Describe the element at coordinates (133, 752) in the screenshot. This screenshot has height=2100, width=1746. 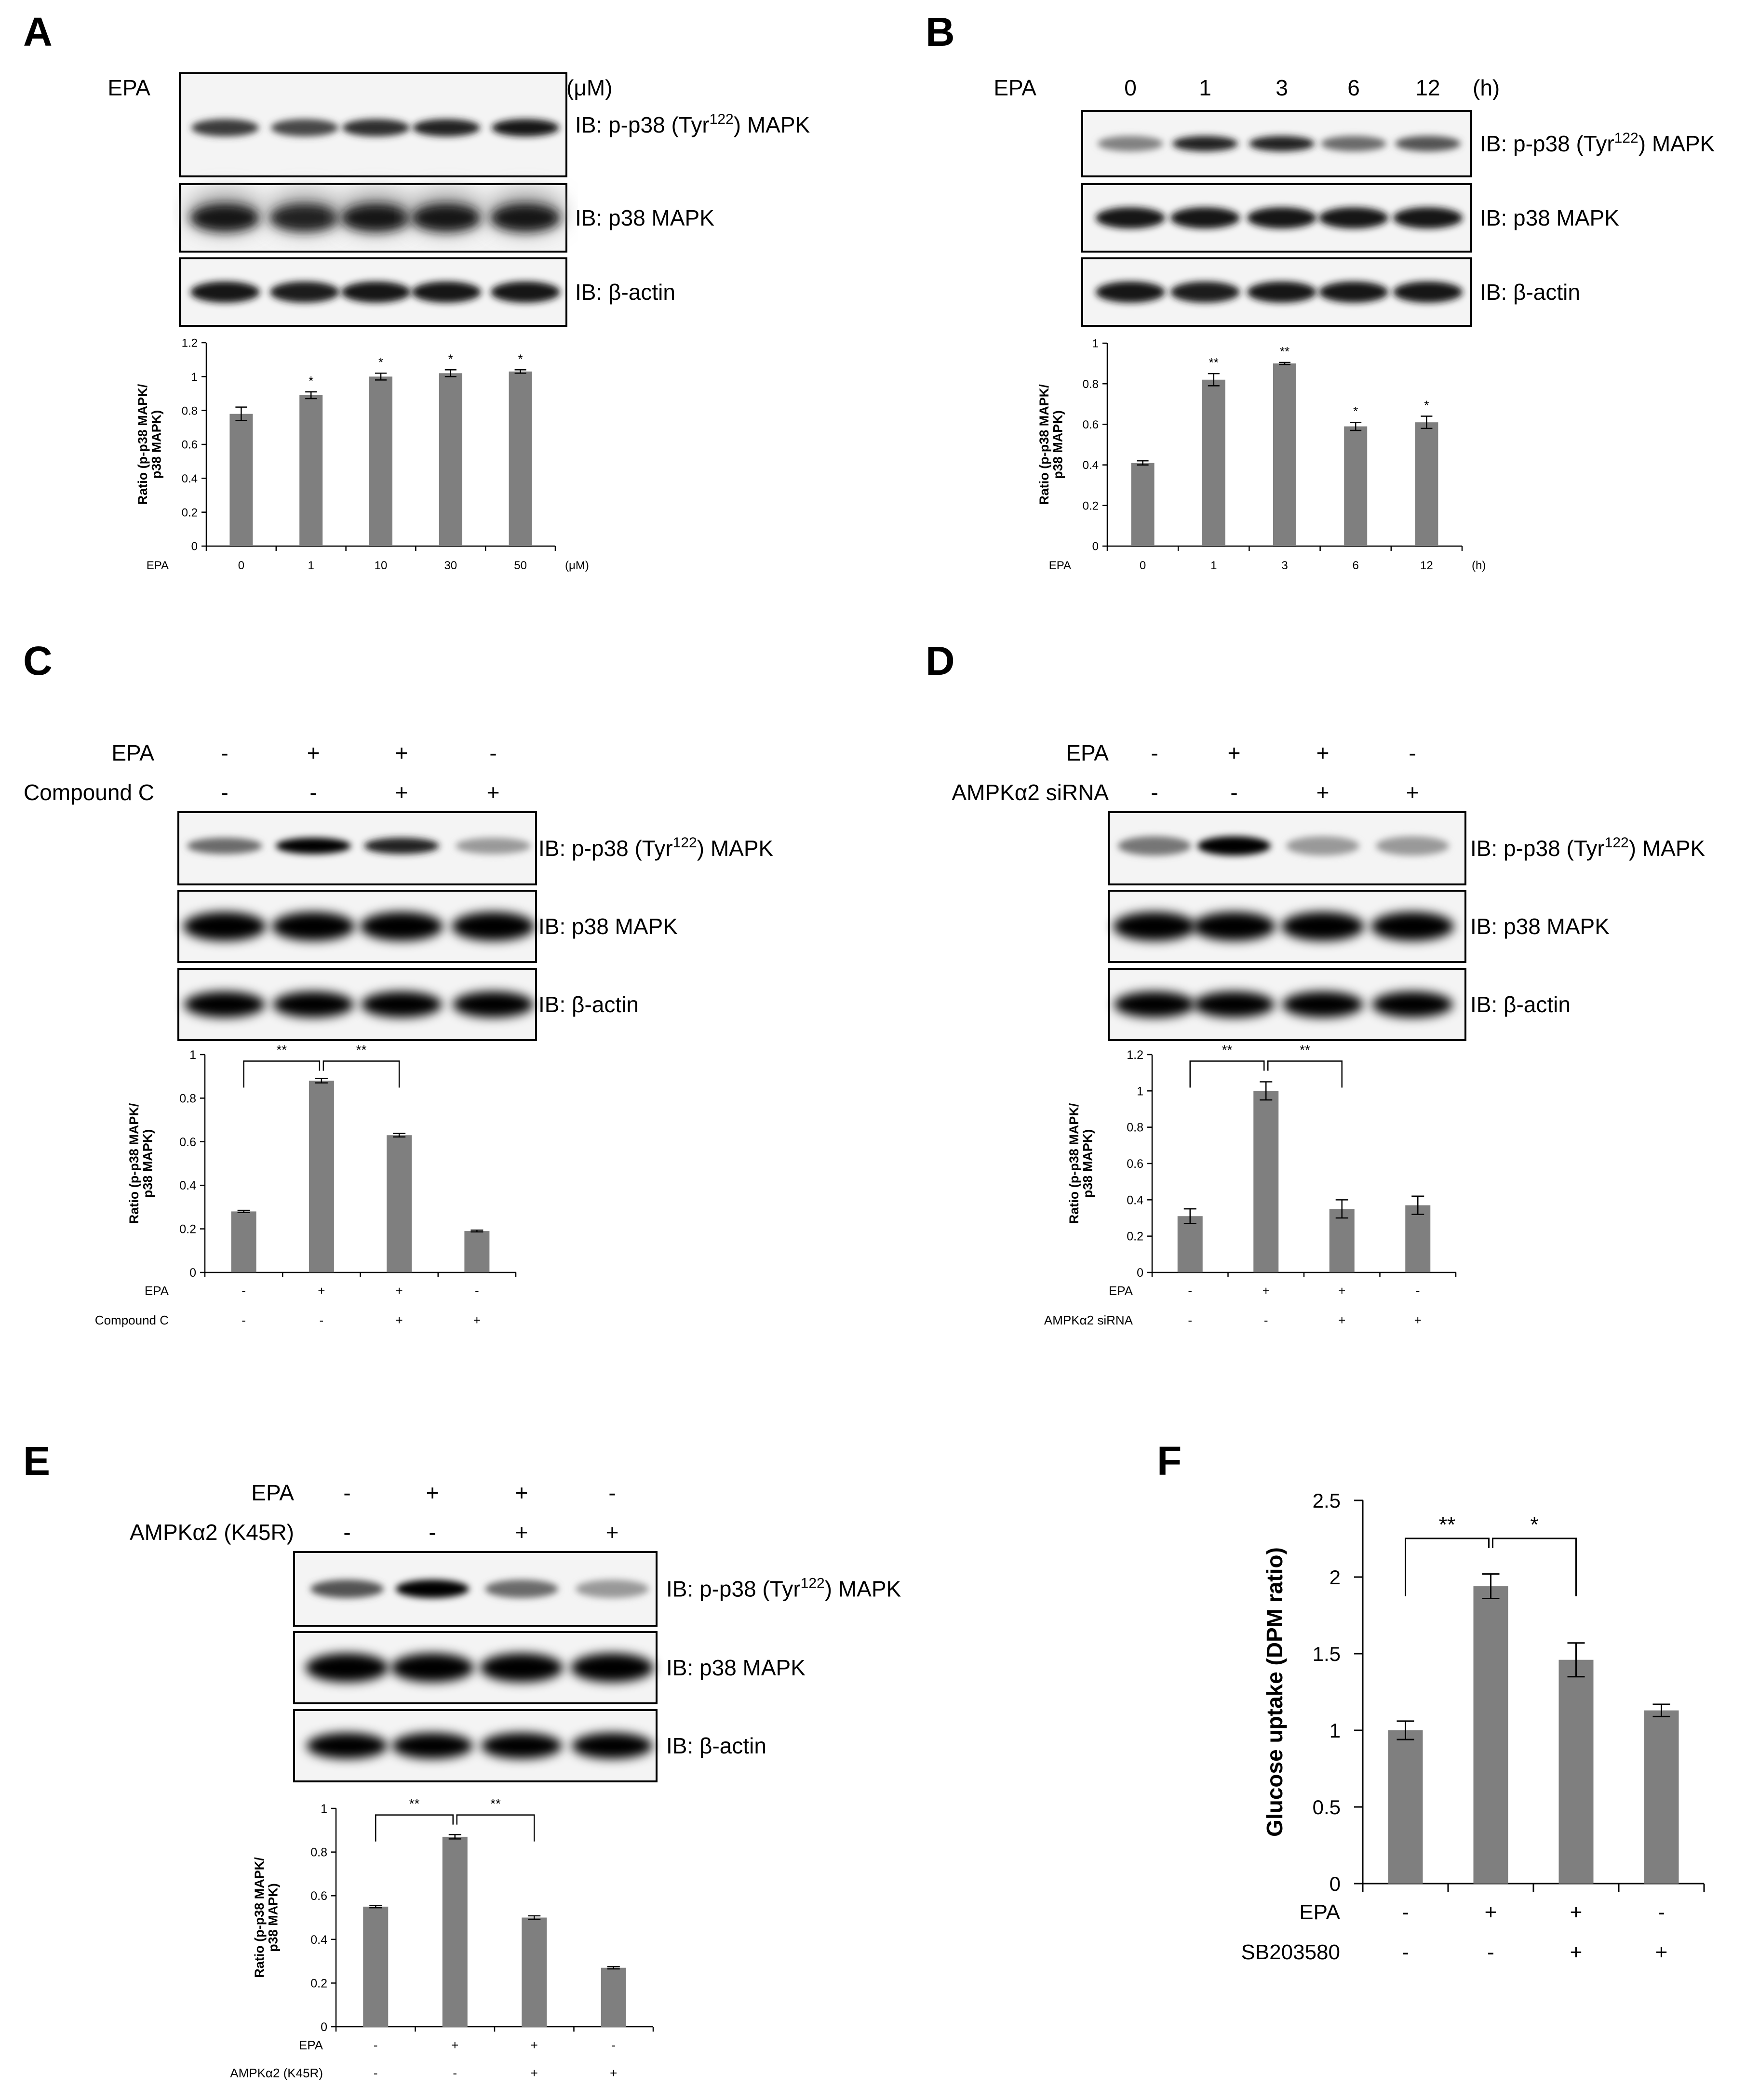
I see `header-row-label: EPA` at that location.